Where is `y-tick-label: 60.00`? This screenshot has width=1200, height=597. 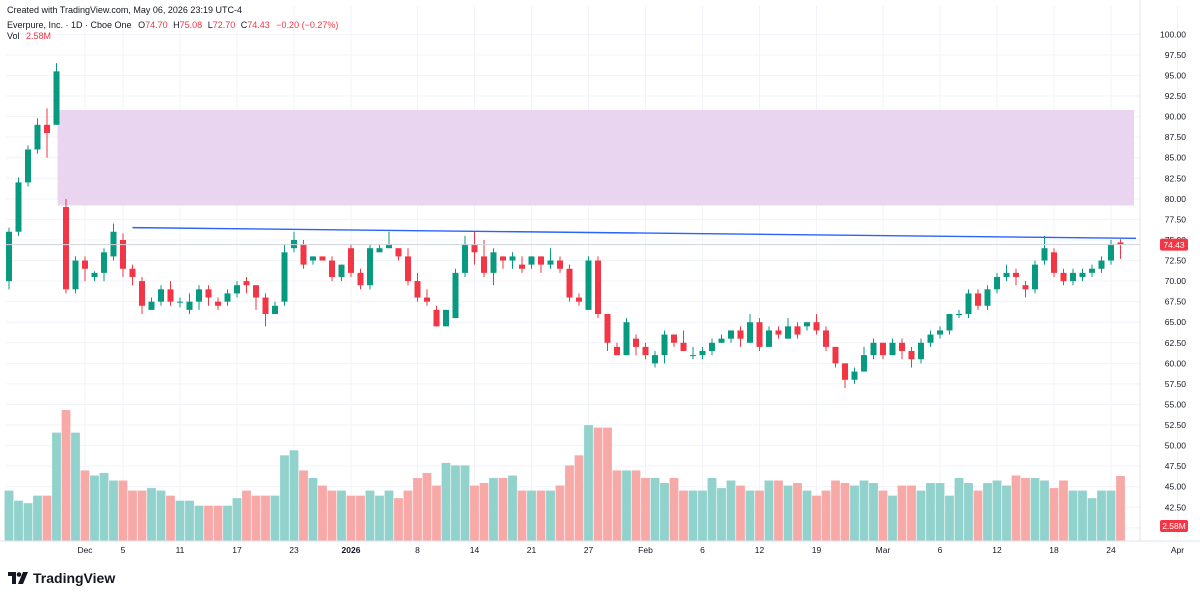 y-tick-label: 60.00 is located at coordinates (1176, 363).